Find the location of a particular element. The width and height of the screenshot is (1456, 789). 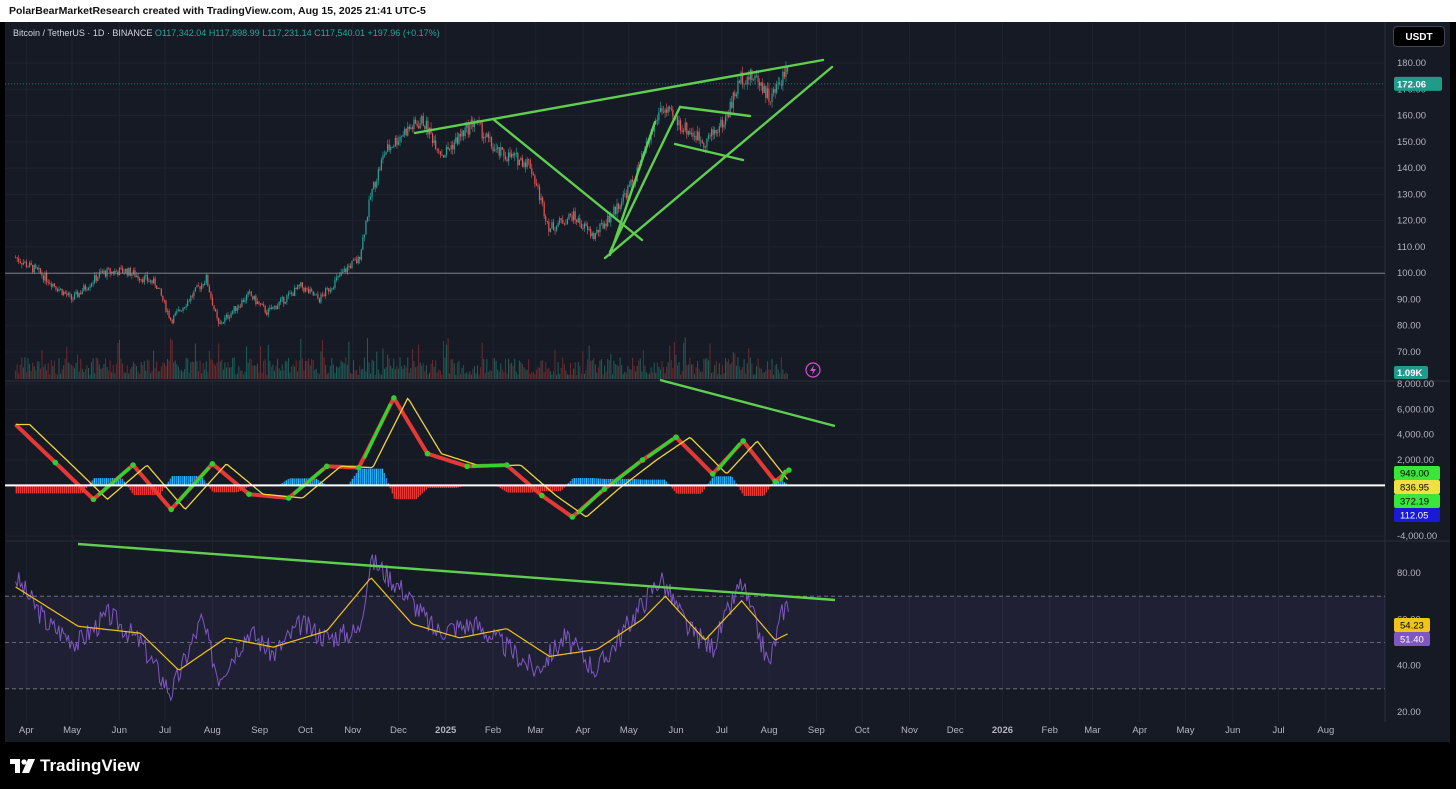

tradingview-logo: TradingView is located at coordinates (75, 766).